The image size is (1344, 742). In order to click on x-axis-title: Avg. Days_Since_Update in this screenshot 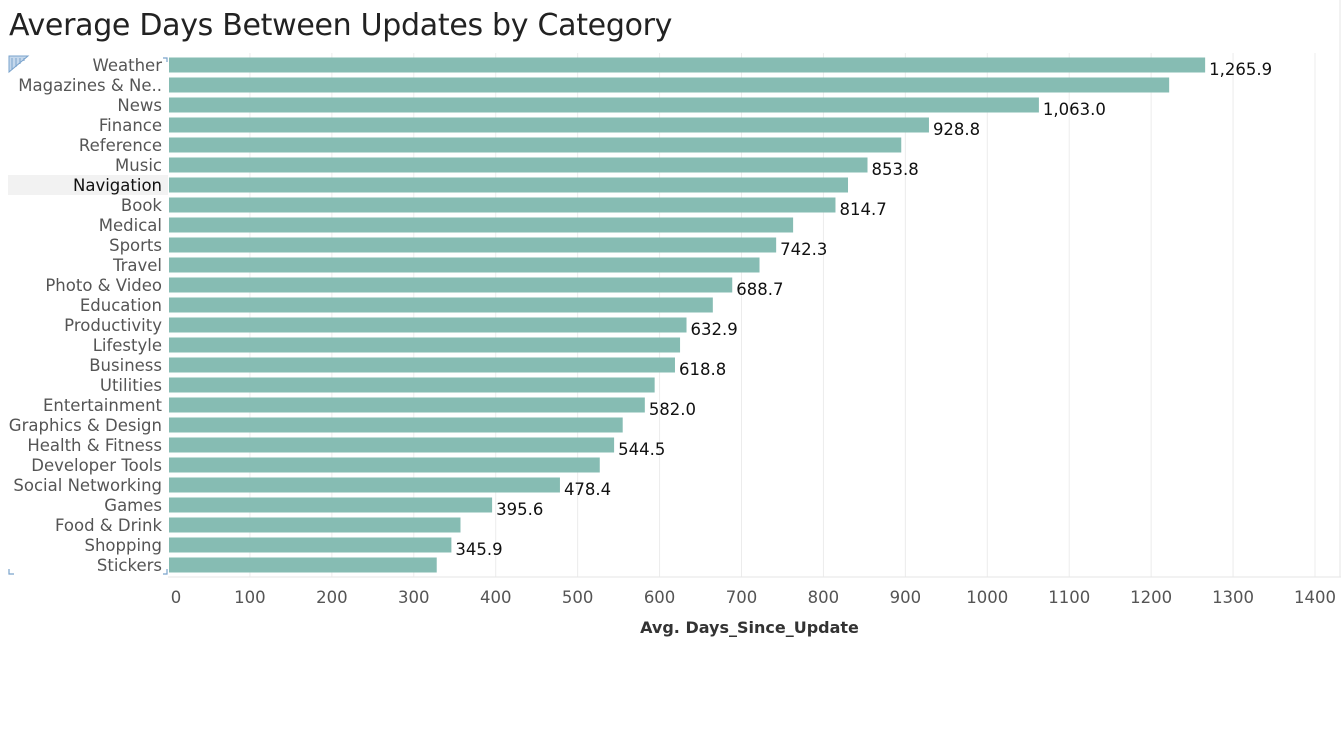, I will do `click(749, 627)`.